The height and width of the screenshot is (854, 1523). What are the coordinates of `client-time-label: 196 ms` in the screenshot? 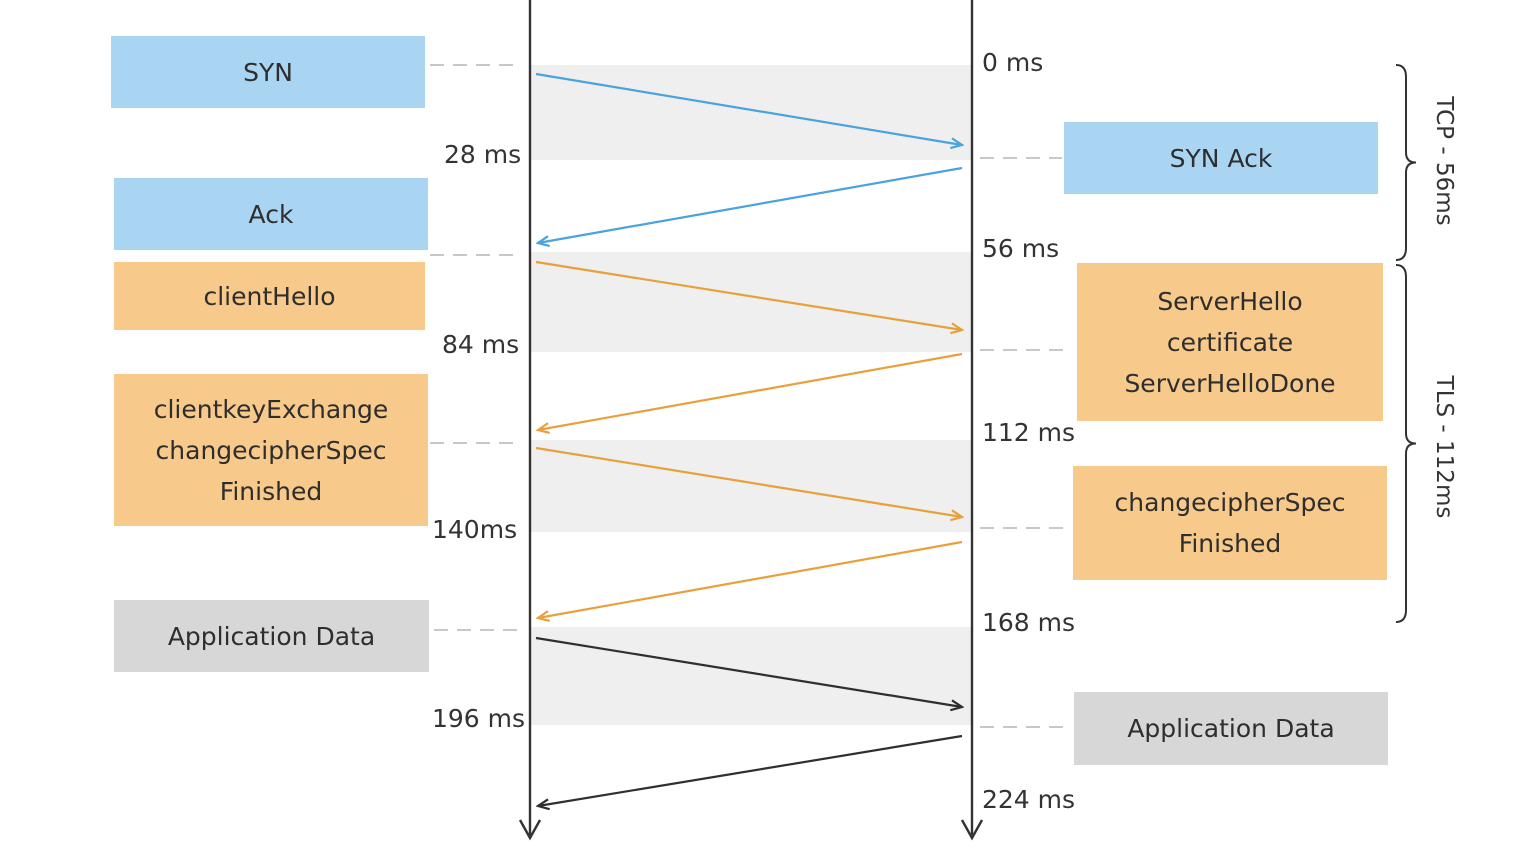 It's located at (479, 718).